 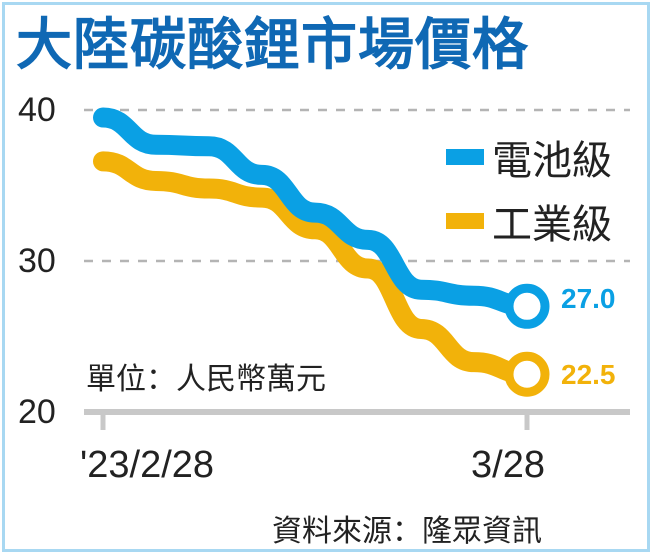 I want to click on legend-item-industrial-grade: 工業級, so click(x=529, y=221).